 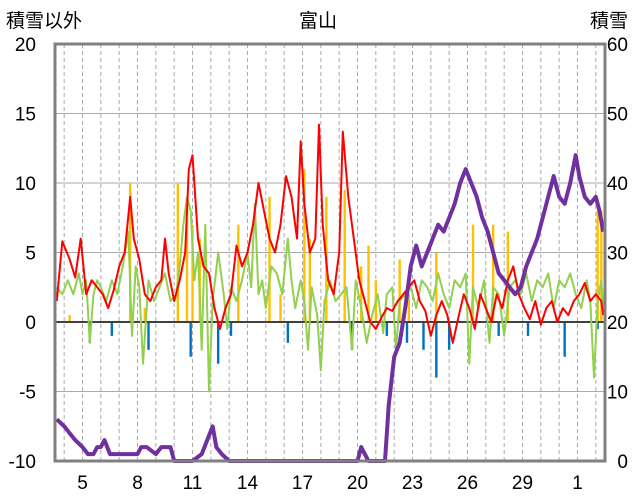 What do you see at coordinates (318, 21) in the screenshot?
I see `chart-title: 富山` at bounding box center [318, 21].